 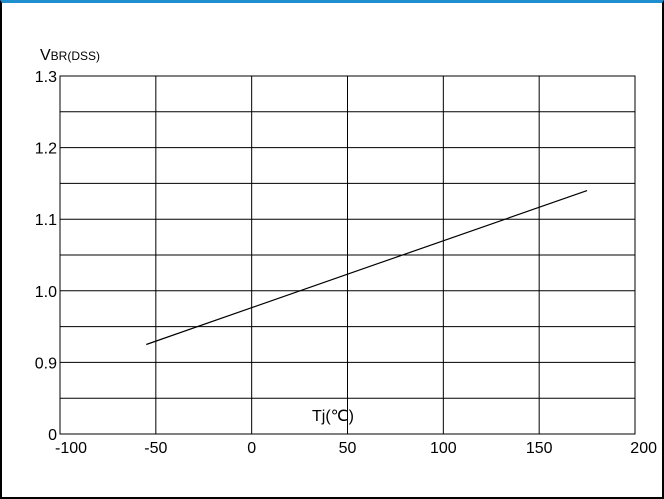 What do you see at coordinates (46, 363) in the screenshot?
I see `y-tick-label: 0.9` at bounding box center [46, 363].